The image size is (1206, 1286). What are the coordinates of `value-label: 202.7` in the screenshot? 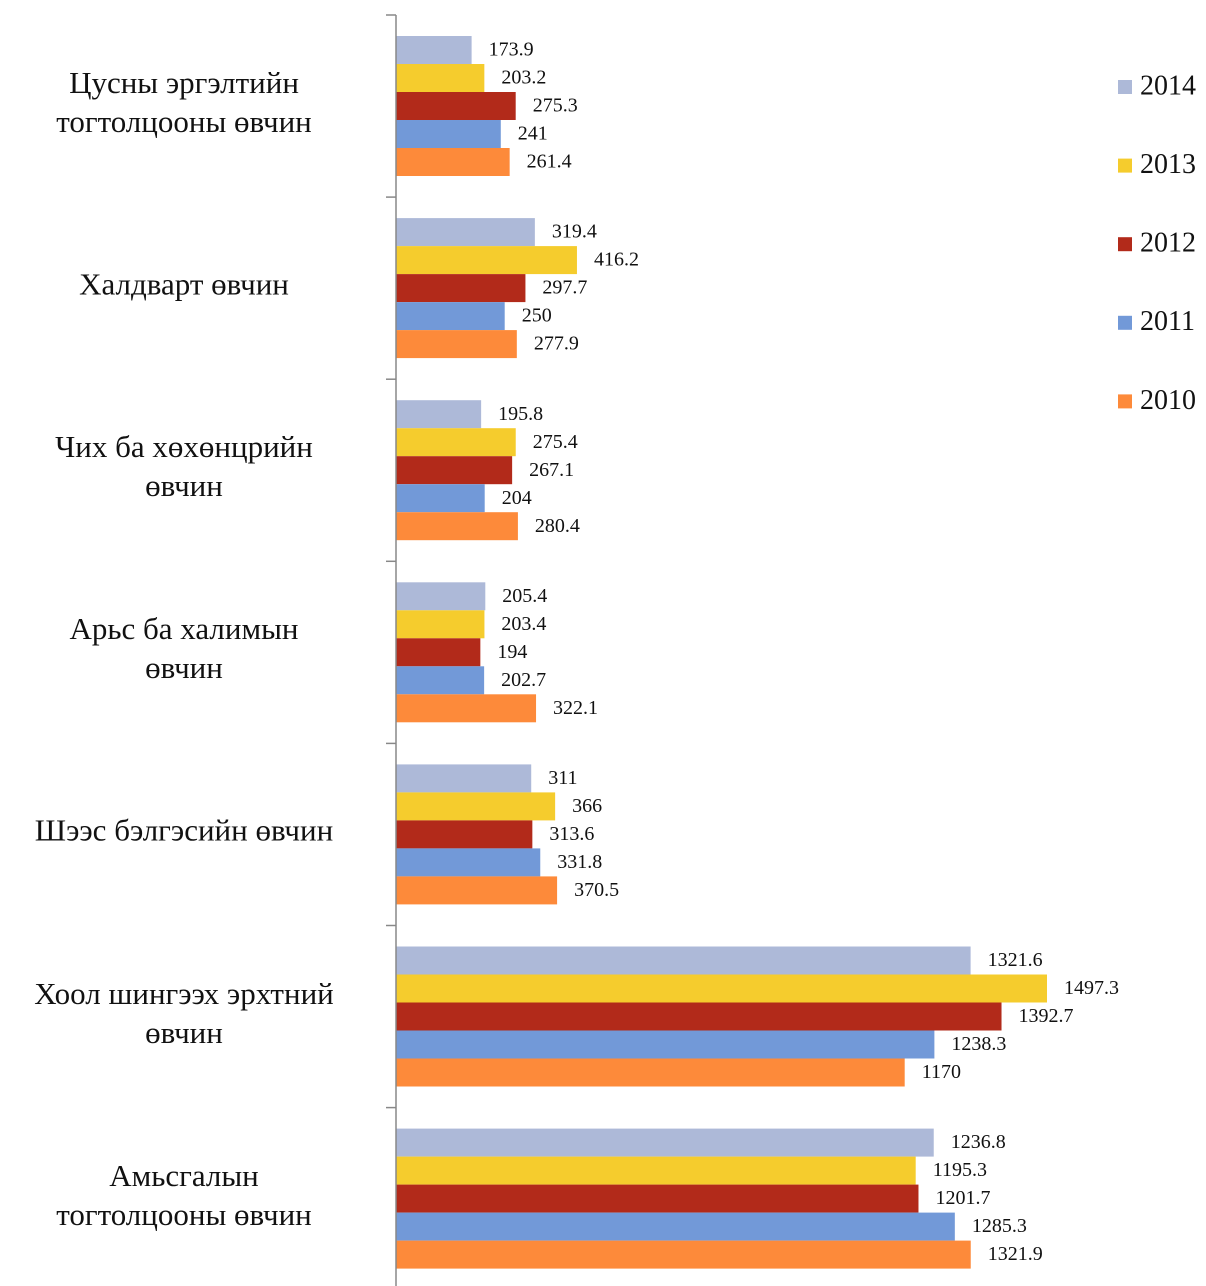 It's located at (523, 680).